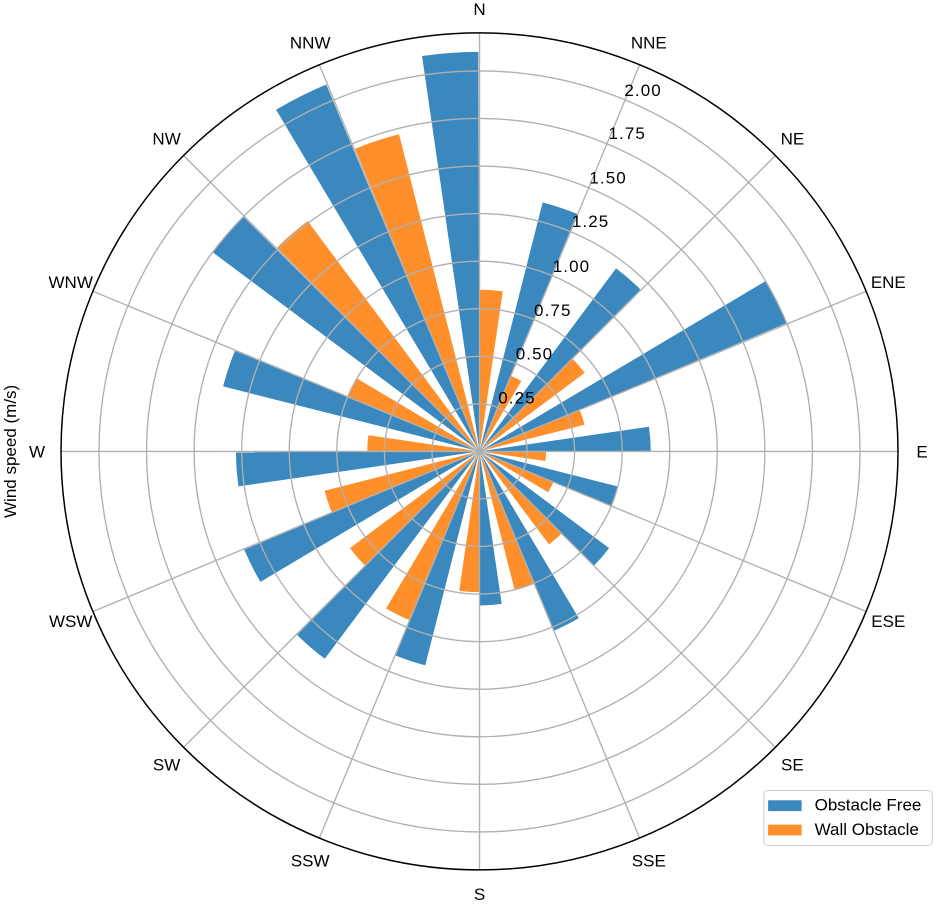 The image size is (944, 910). Describe the element at coordinates (608, 177) in the screenshot. I see `svg-text: 1.50` at that location.